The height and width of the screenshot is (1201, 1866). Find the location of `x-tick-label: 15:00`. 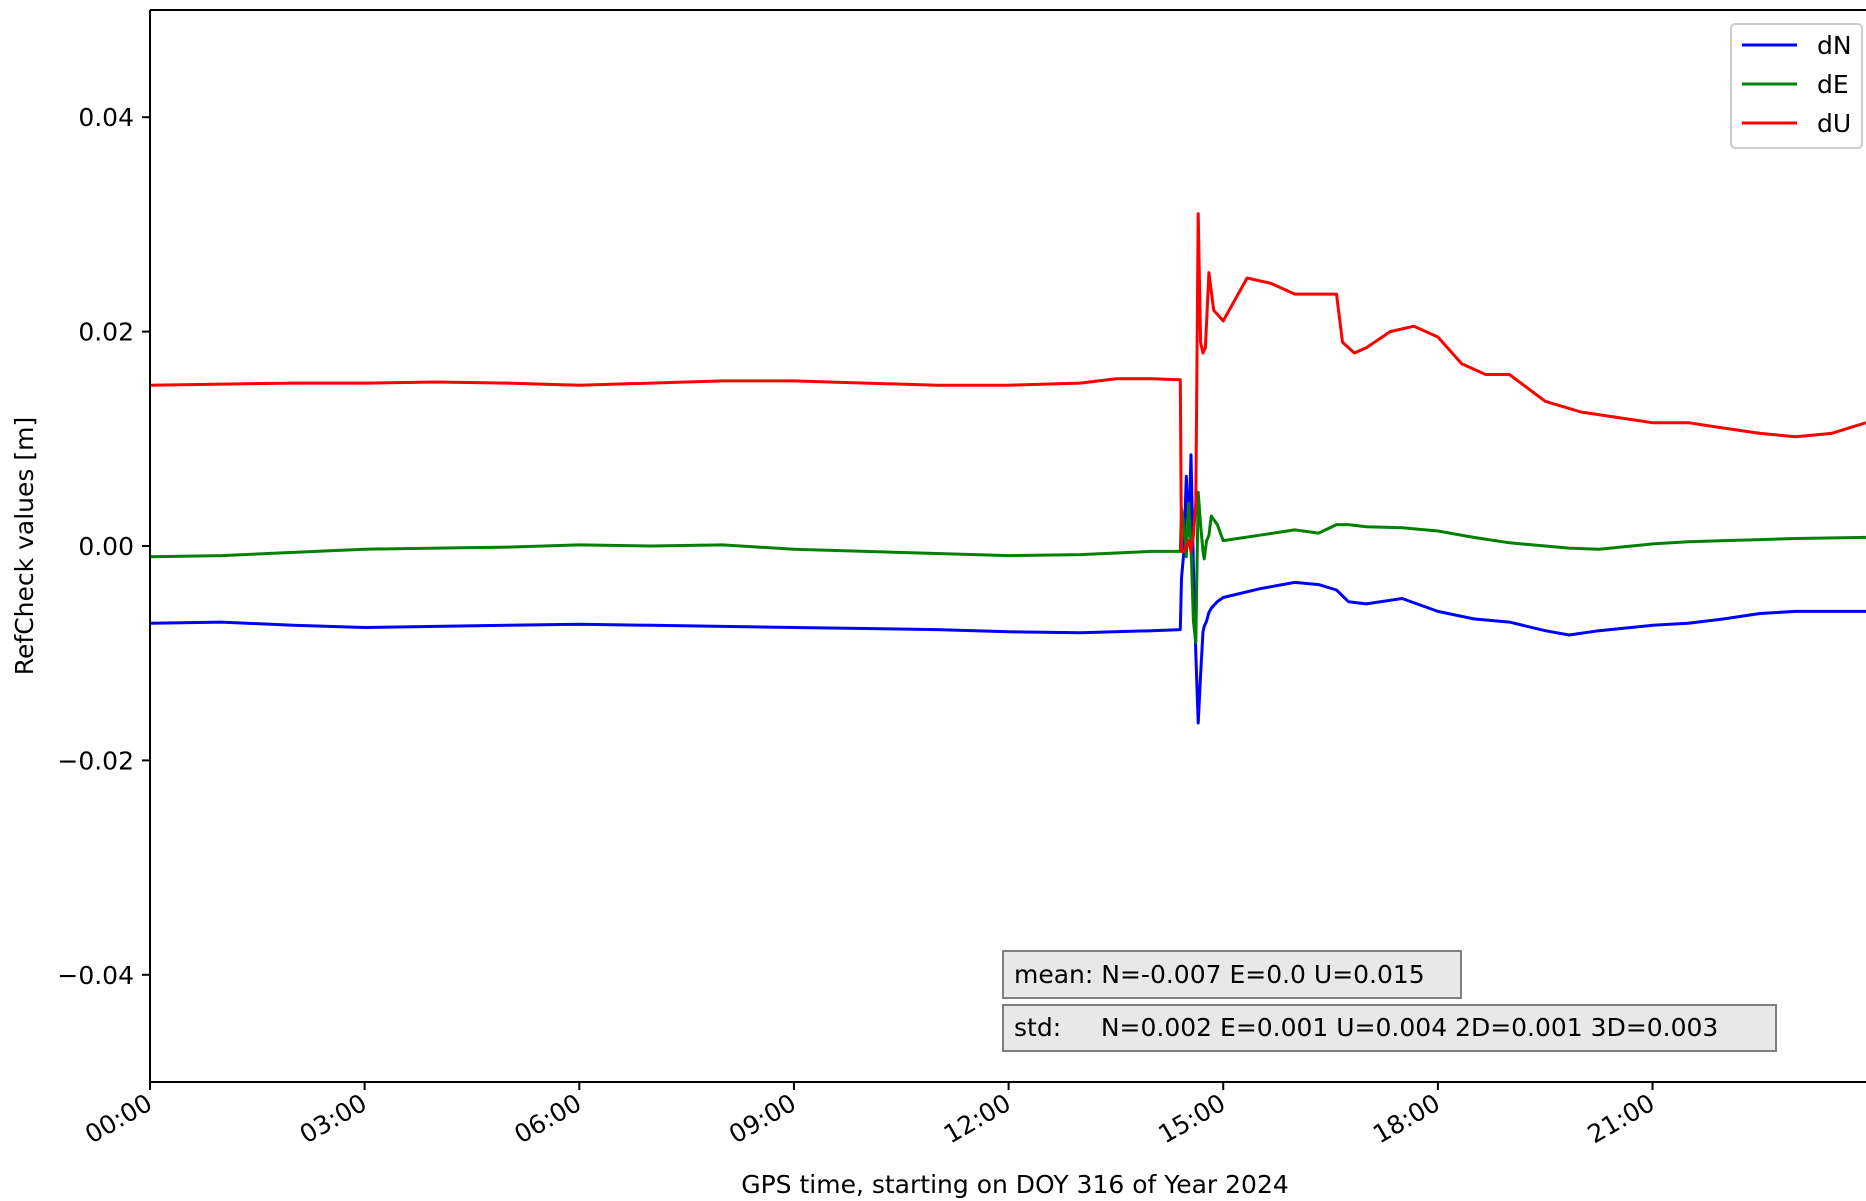

x-tick-label: 15:00 is located at coordinates (1191, 1118).